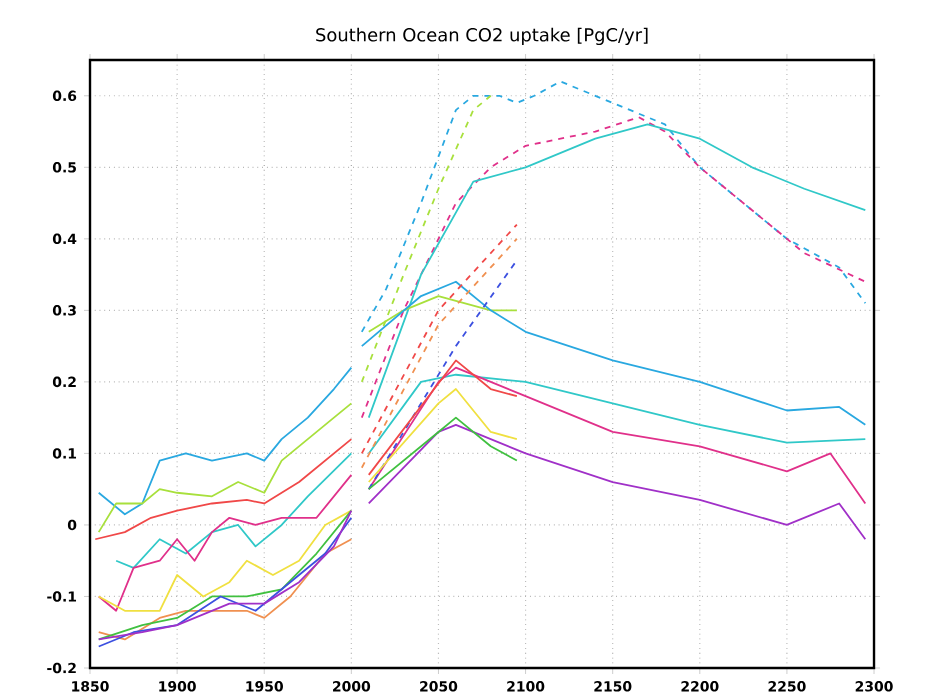 The height and width of the screenshot is (692, 938). What do you see at coordinates (482, 36) in the screenshot?
I see `chart-title: Southern Ocean CO2 uptake [PgC/yr]` at bounding box center [482, 36].